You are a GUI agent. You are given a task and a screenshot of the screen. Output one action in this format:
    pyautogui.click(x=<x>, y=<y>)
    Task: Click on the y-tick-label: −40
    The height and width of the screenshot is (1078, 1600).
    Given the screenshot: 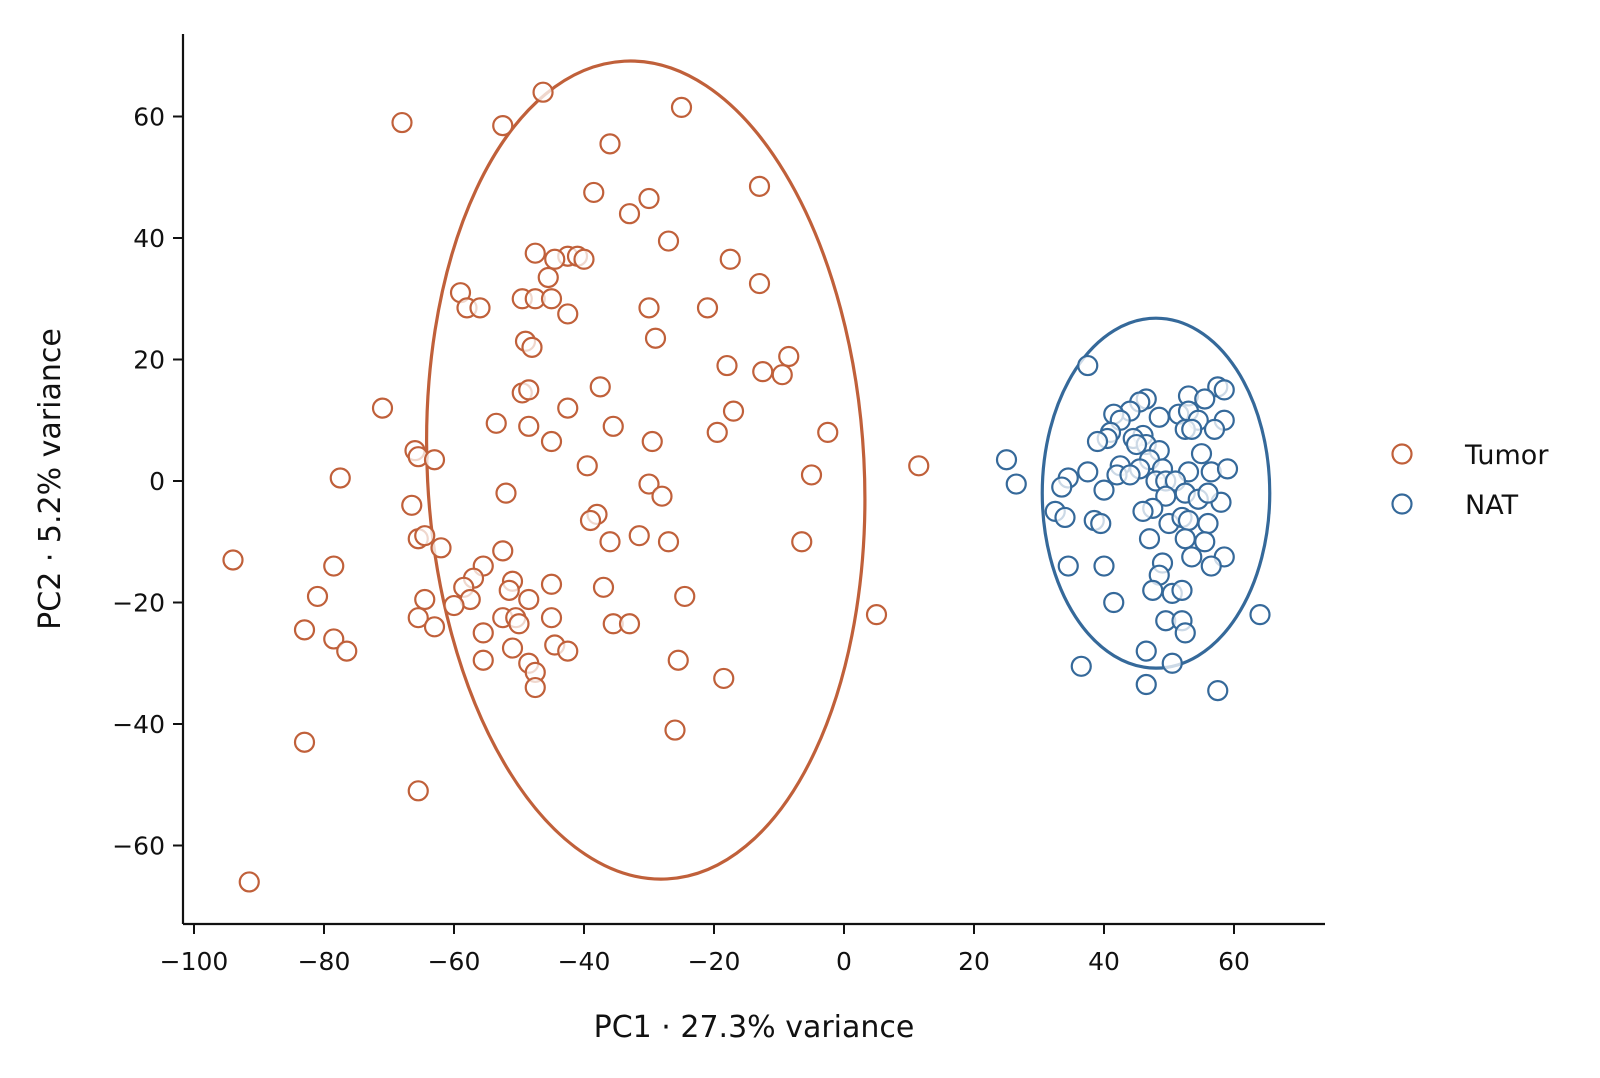 What is the action you would take?
    pyautogui.click(x=138, y=724)
    